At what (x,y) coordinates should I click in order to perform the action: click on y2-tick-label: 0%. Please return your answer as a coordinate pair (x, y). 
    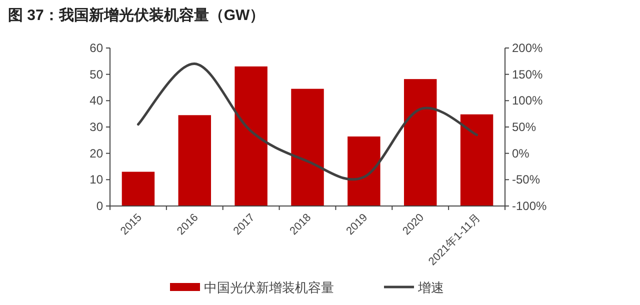
    Looking at the image, I should click on (521, 153).